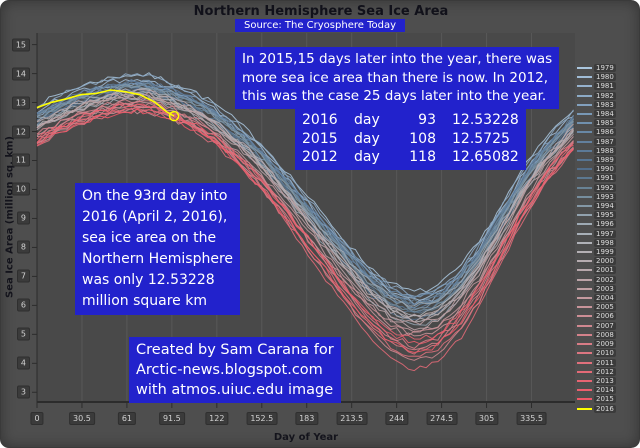  What do you see at coordinates (605, 169) in the screenshot?
I see `legend-year-label: 1990` at bounding box center [605, 169].